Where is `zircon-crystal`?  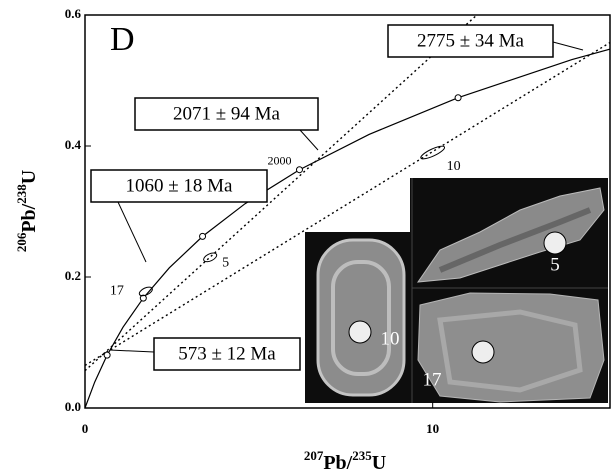
zircon-crystal is located at coordinates (361, 317).